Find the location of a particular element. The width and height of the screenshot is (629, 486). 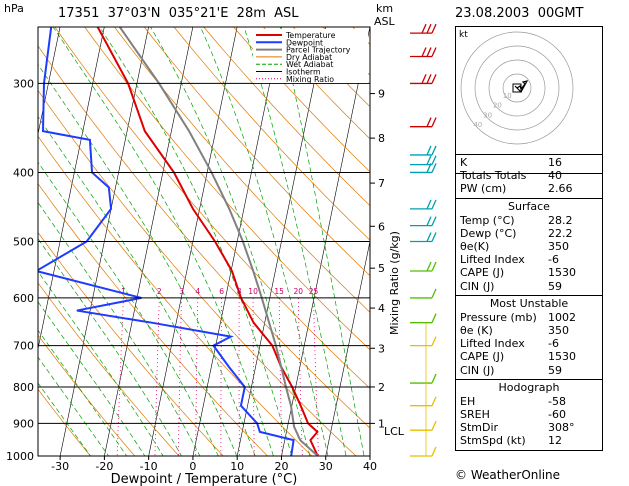

km-tick-label: 4 is located at coordinates (381, 308).